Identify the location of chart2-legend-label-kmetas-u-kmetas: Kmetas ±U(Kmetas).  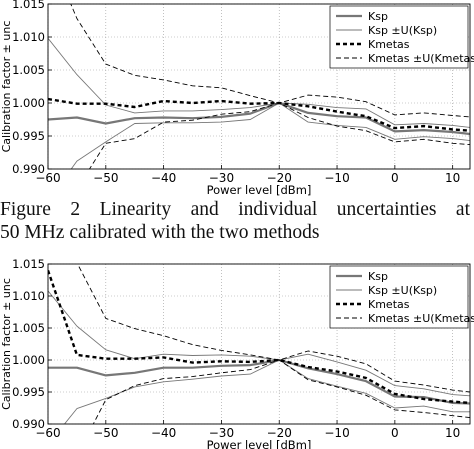
(421, 318).